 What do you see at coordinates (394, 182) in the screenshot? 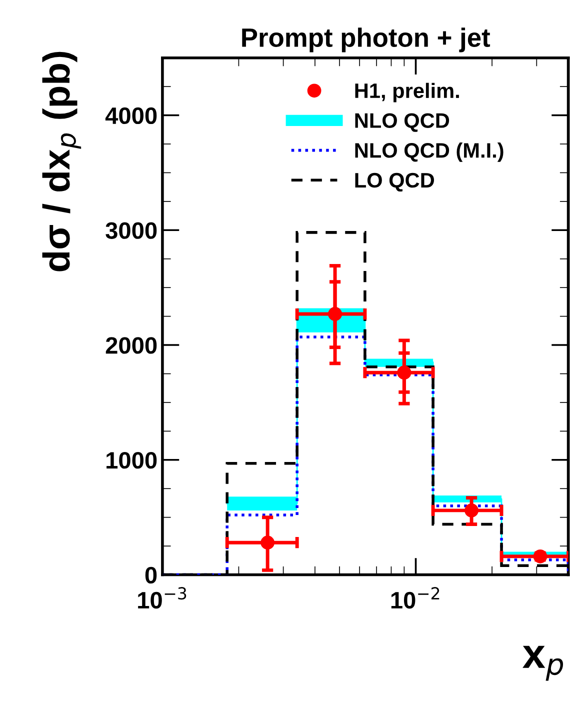
I see `legend-label: LO QCD` at bounding box center [394, 182].